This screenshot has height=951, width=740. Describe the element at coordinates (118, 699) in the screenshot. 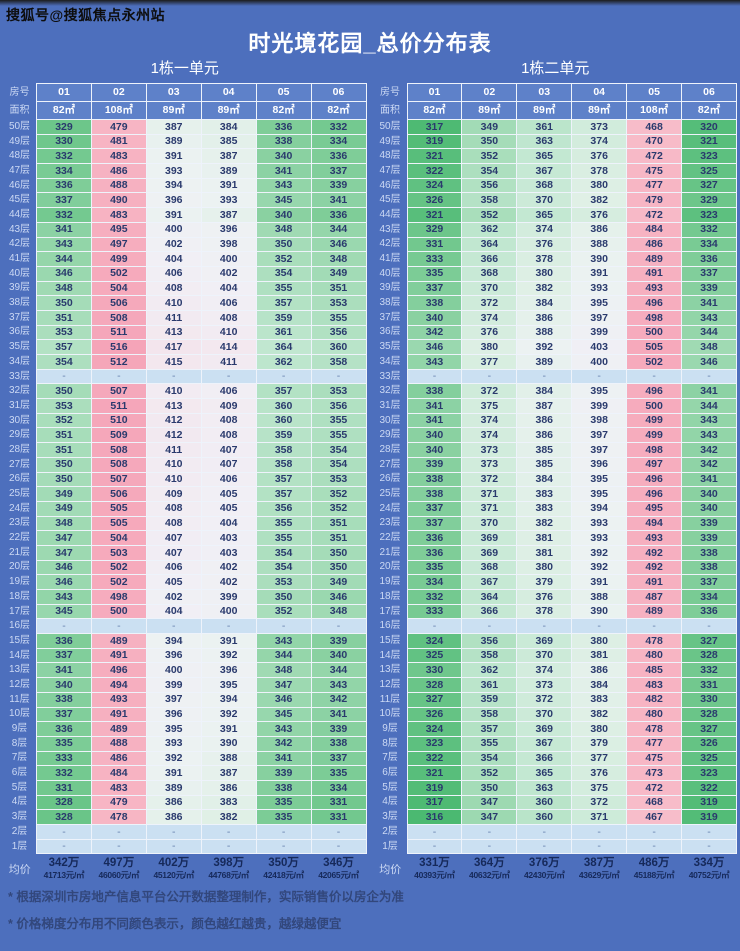

I see `price-cell: 493` at that location.